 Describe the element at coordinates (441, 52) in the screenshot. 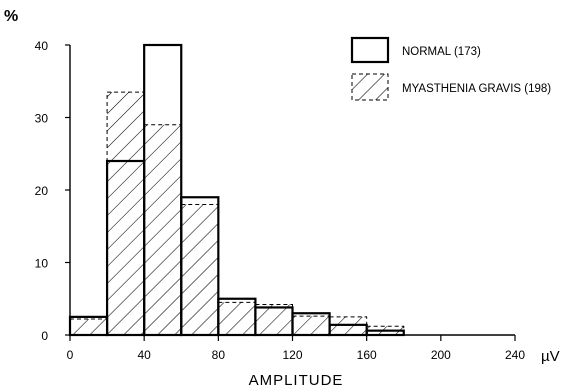

I see `legend-label-normal: NORMAL (173)` at that location.